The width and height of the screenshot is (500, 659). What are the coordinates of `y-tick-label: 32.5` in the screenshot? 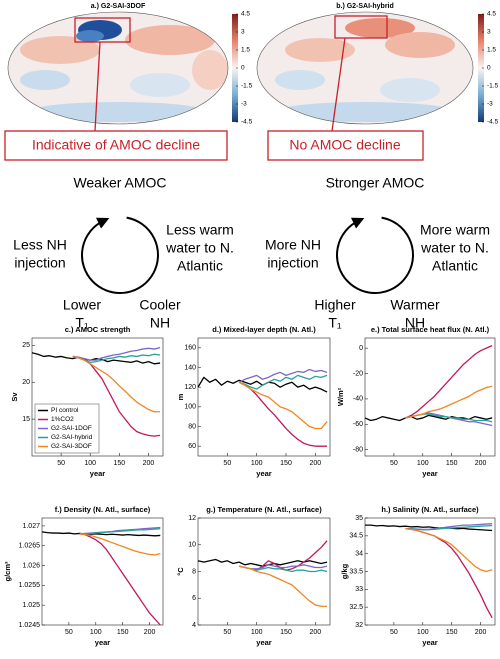 It's located at (356, 607).